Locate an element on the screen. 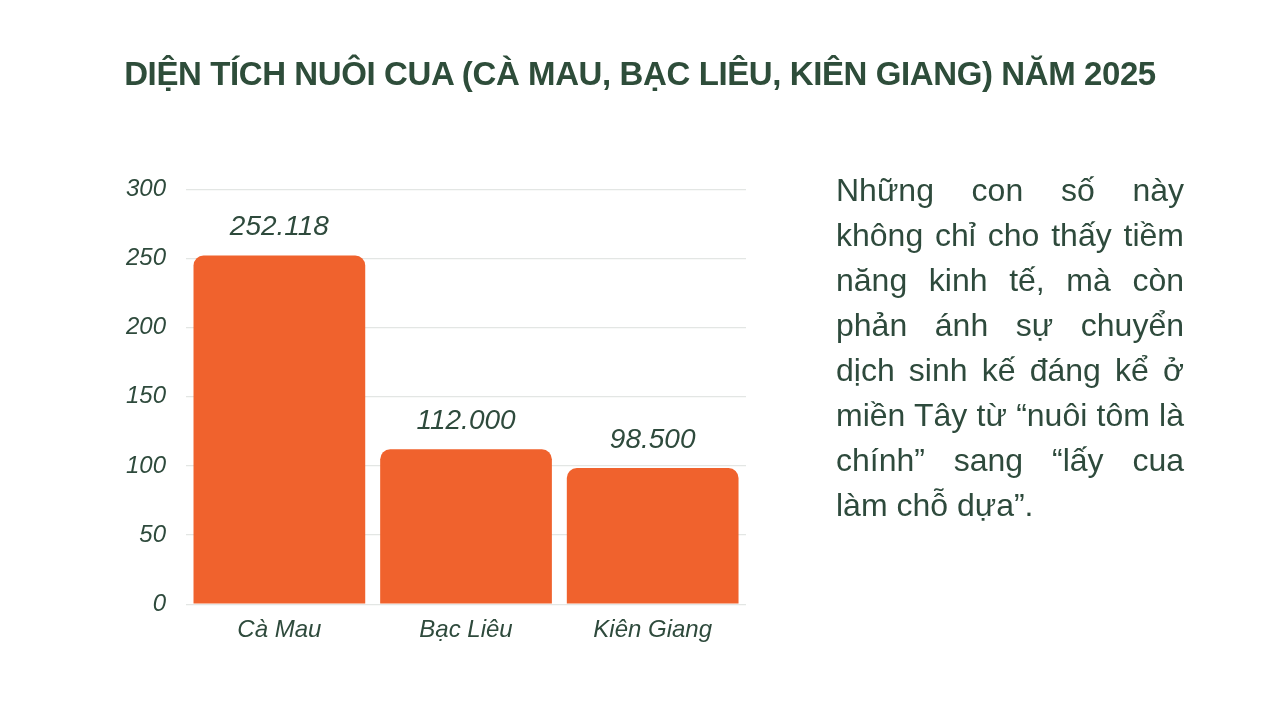  text: Những con số này không chỉ cho thấy tiềm năng kinh tế, mà còn phản ánh sự chuyển dịch sinh kế đáng kể ở miền Tây từ “nuôi tôm là chính” sang “lấy cua làm chỗ dựa”. is located at coordinates (1010, 348).